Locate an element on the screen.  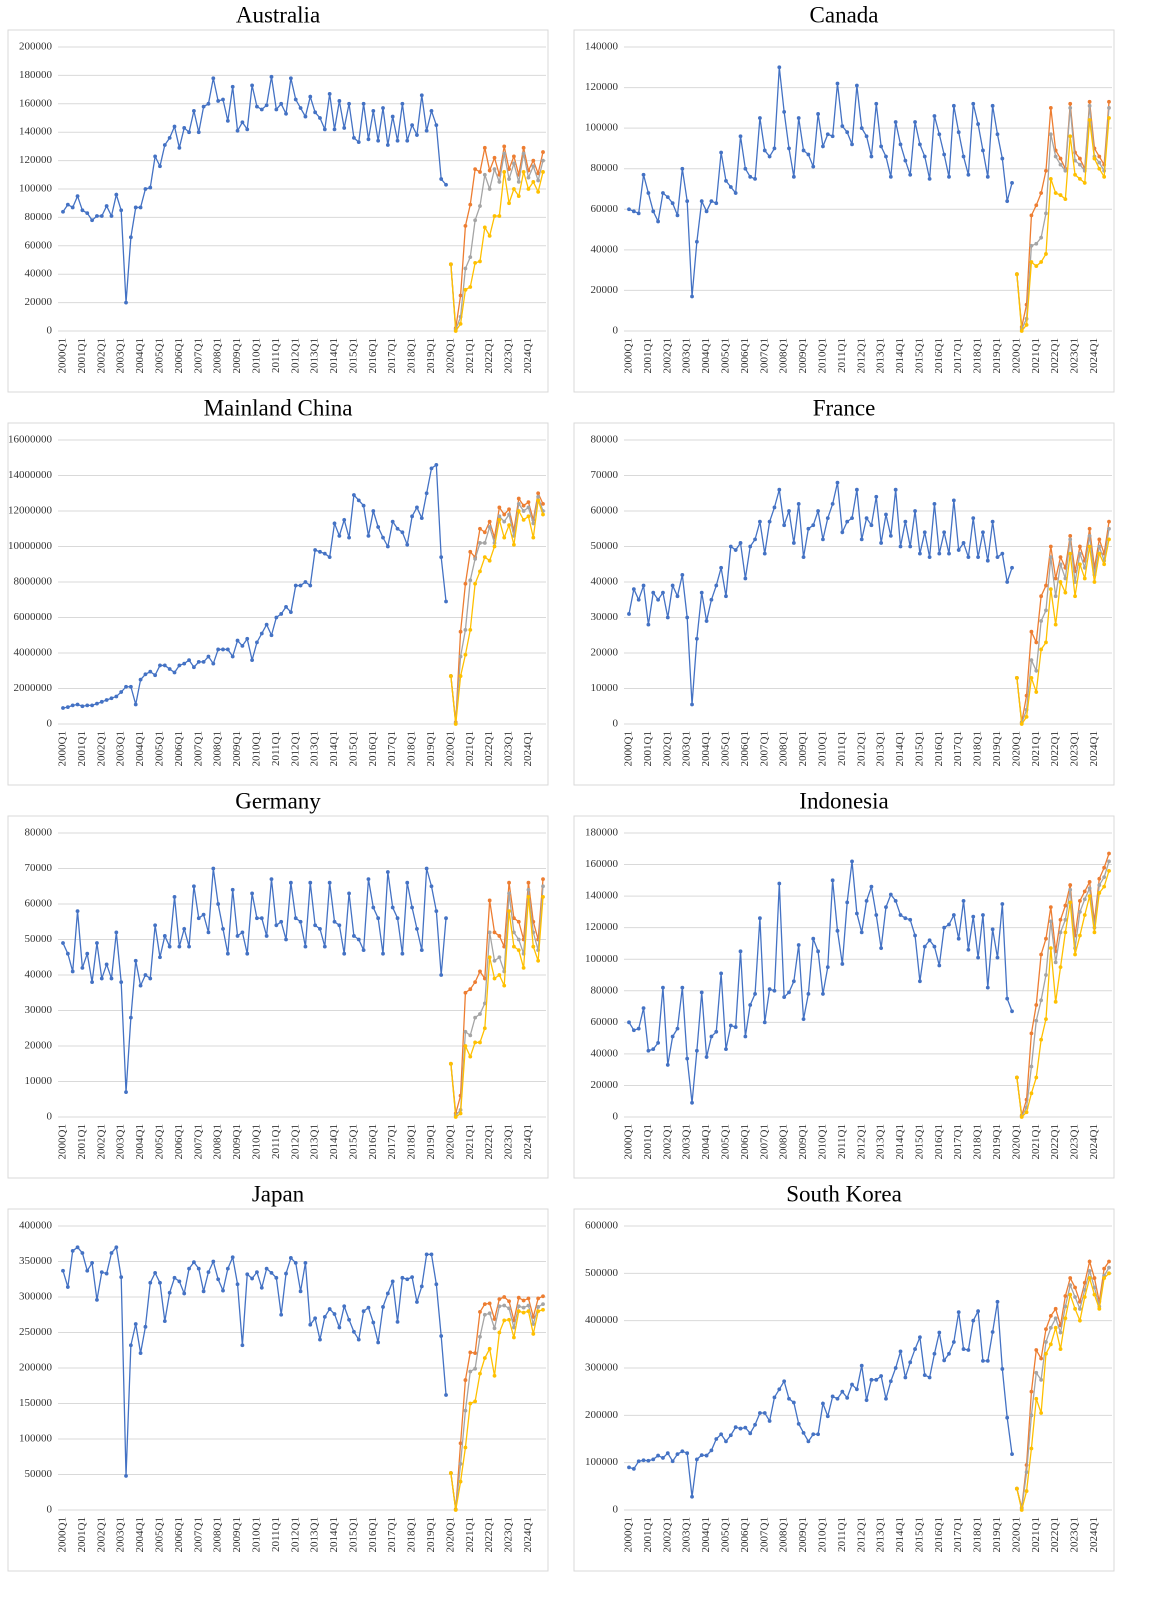
x-tick-label: 2013Q1 is located at coordinates (881, 1141).